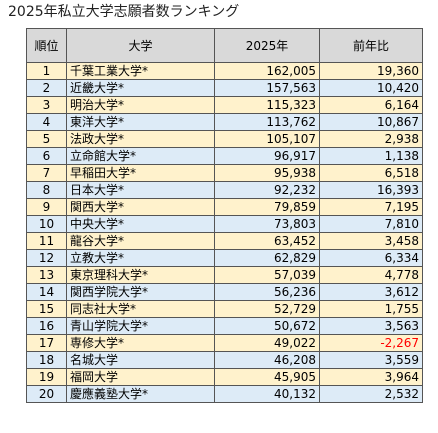 This screenshot has height=433, width=438. I want to click on table-row: 4 東洋大学* 113,762 10,867, so click(224, 122).